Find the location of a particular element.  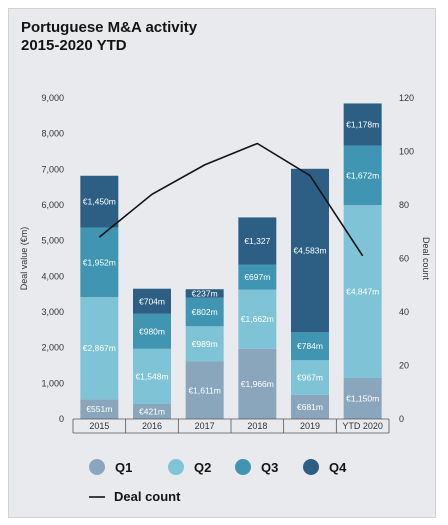

legend-label: Q1 is located at coordinates (123, 467).